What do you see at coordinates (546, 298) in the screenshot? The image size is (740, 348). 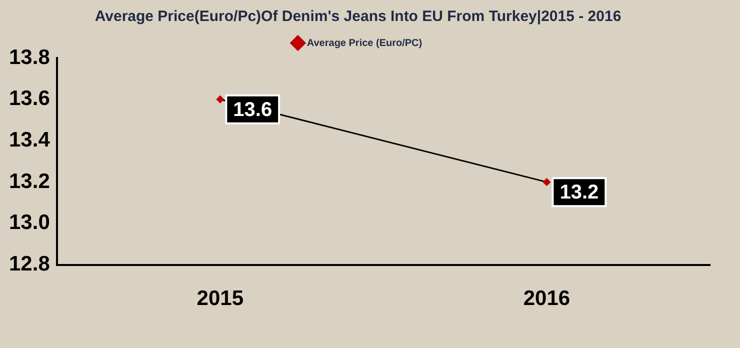 I see `x-tick-label: 2016` at bounding box center [546, 298].